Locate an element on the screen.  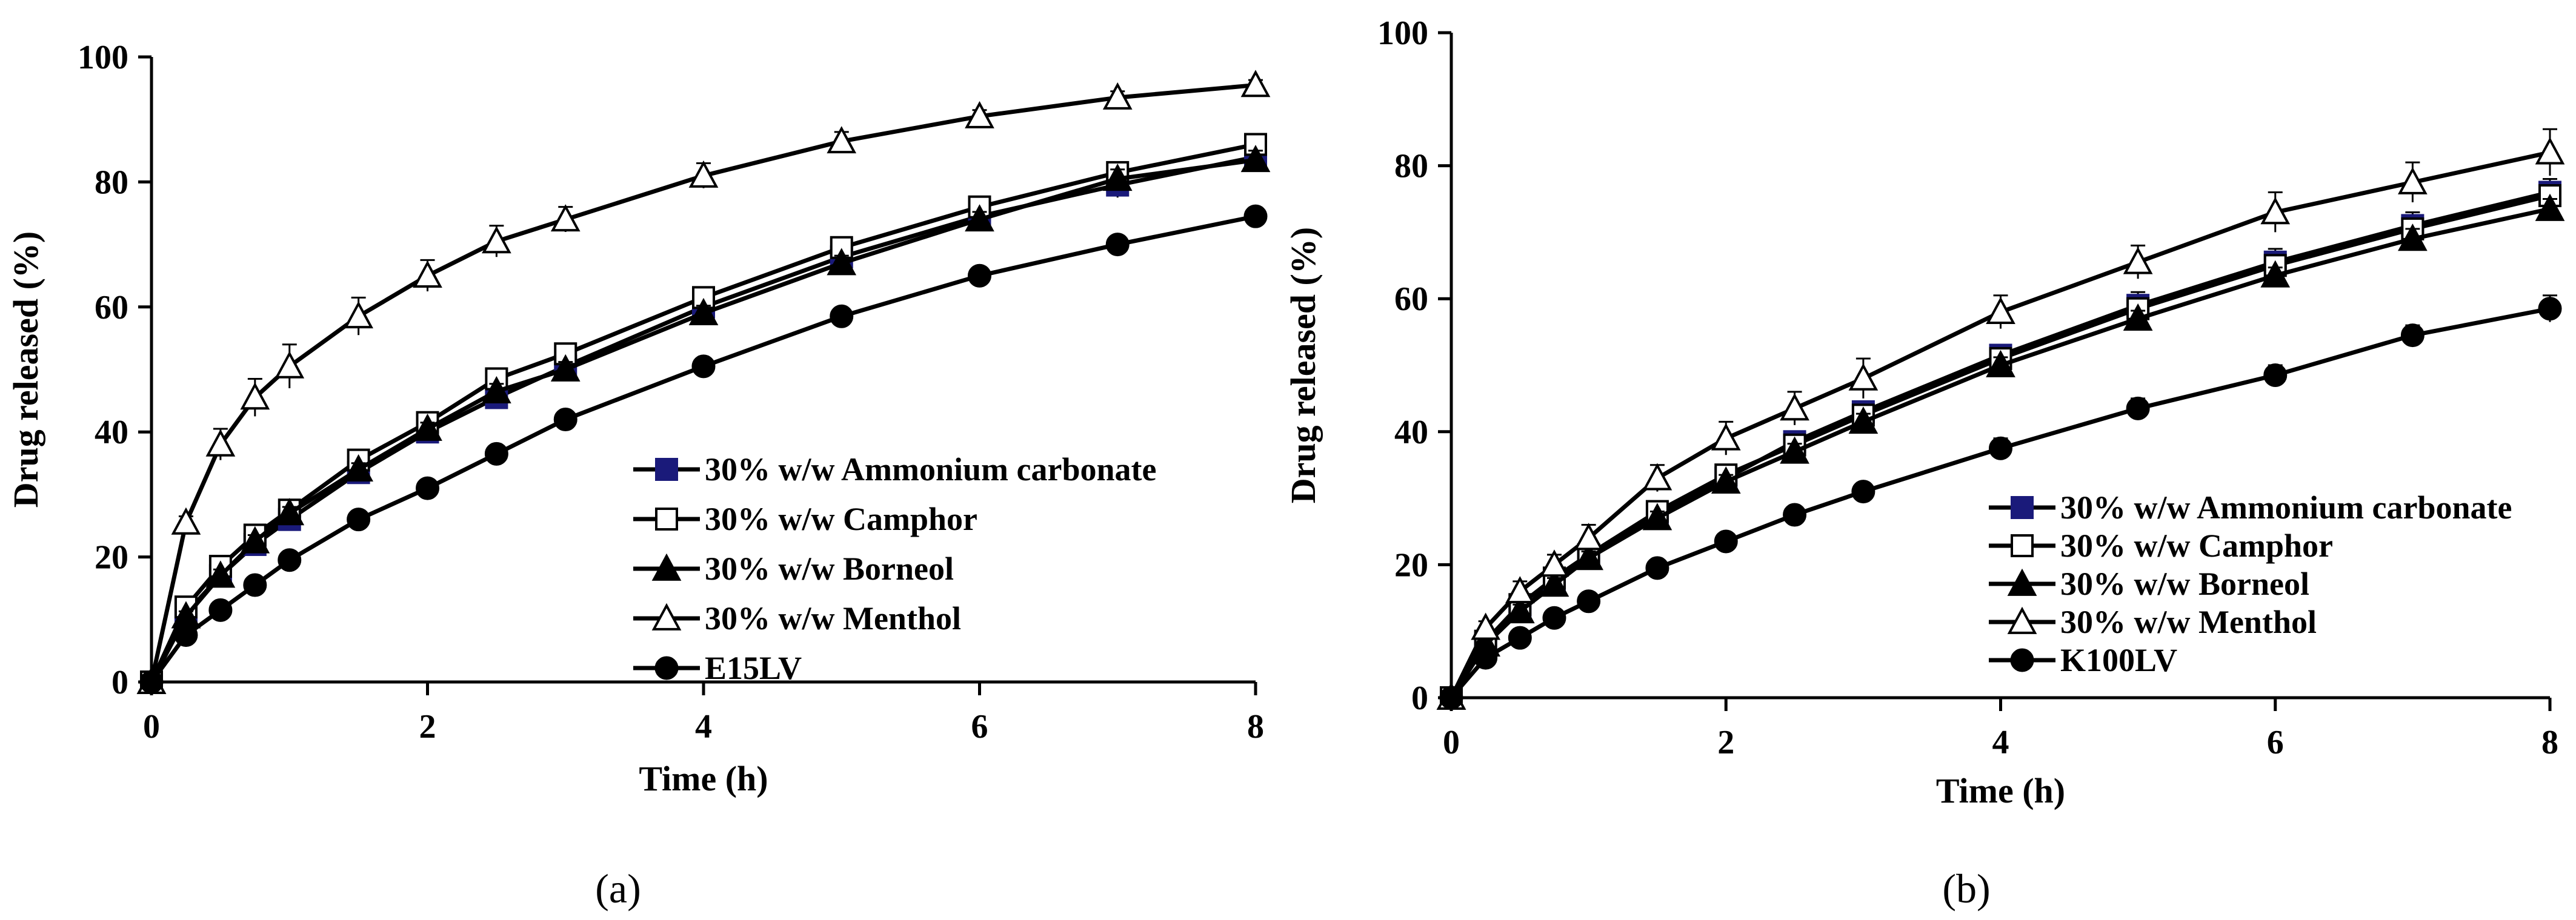
legend-item: 30% w/w Borneol is located at coordinates (793, 569).